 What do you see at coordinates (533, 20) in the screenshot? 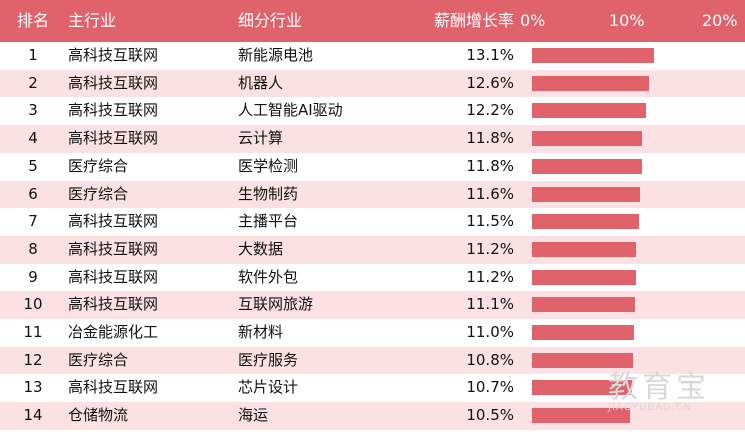
I see `axis-tick-0: 0%` at bounding box center [533, 20].